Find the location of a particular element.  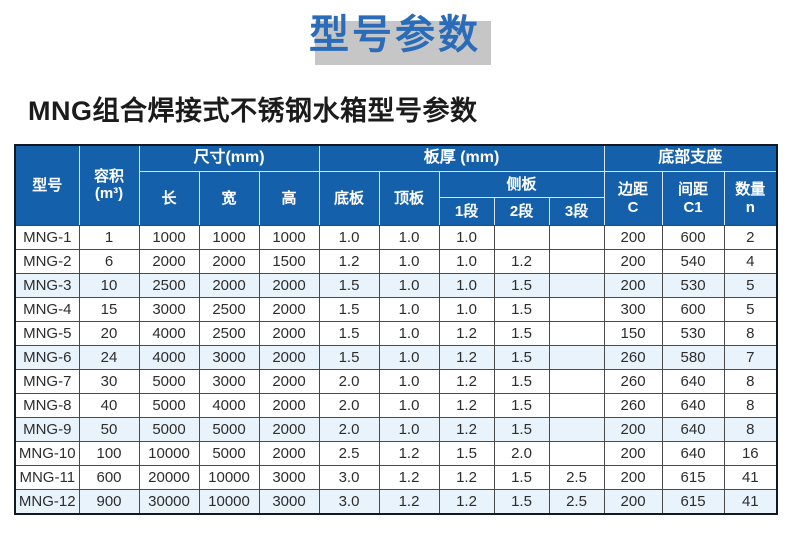

value-cell: 50 is located at coordinates (109, 430).